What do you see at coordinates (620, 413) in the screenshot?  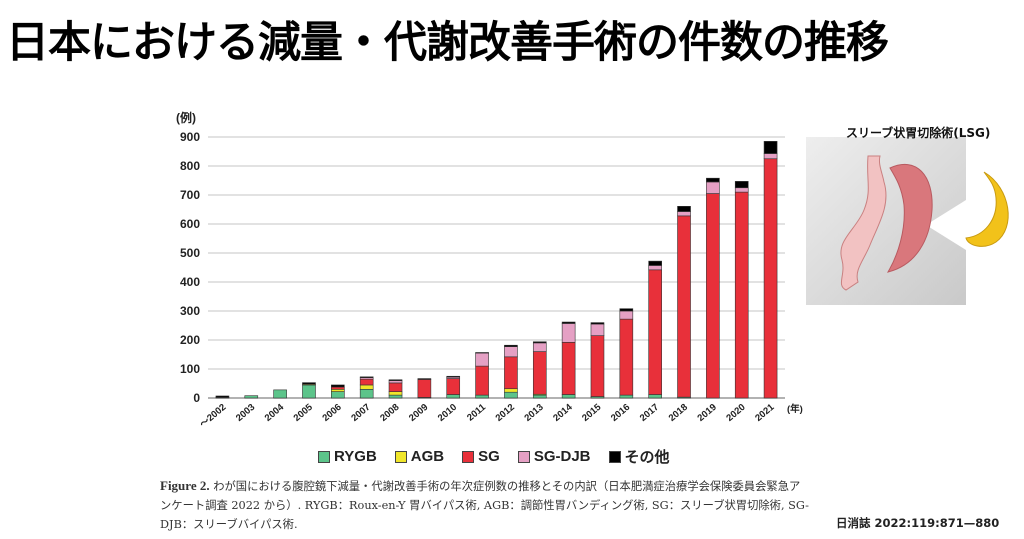 I see `x-tick-label: 2016` at bounding box center [620, 413].